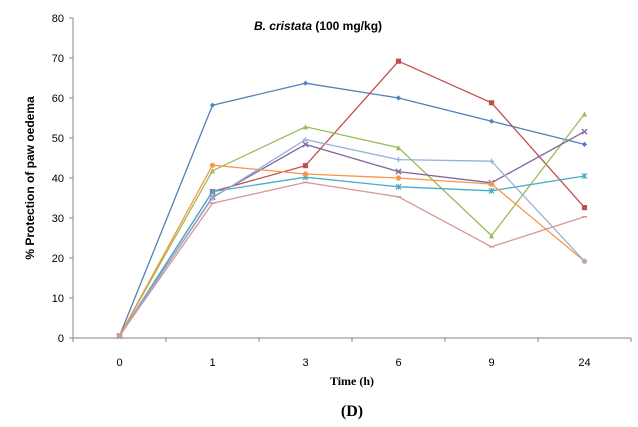 This screenshot has width=638, height=427. What do you see at coordinates (58, 259) in the screenshot?
I see `y-tick-label: 20` at bounding box center [58, 259].